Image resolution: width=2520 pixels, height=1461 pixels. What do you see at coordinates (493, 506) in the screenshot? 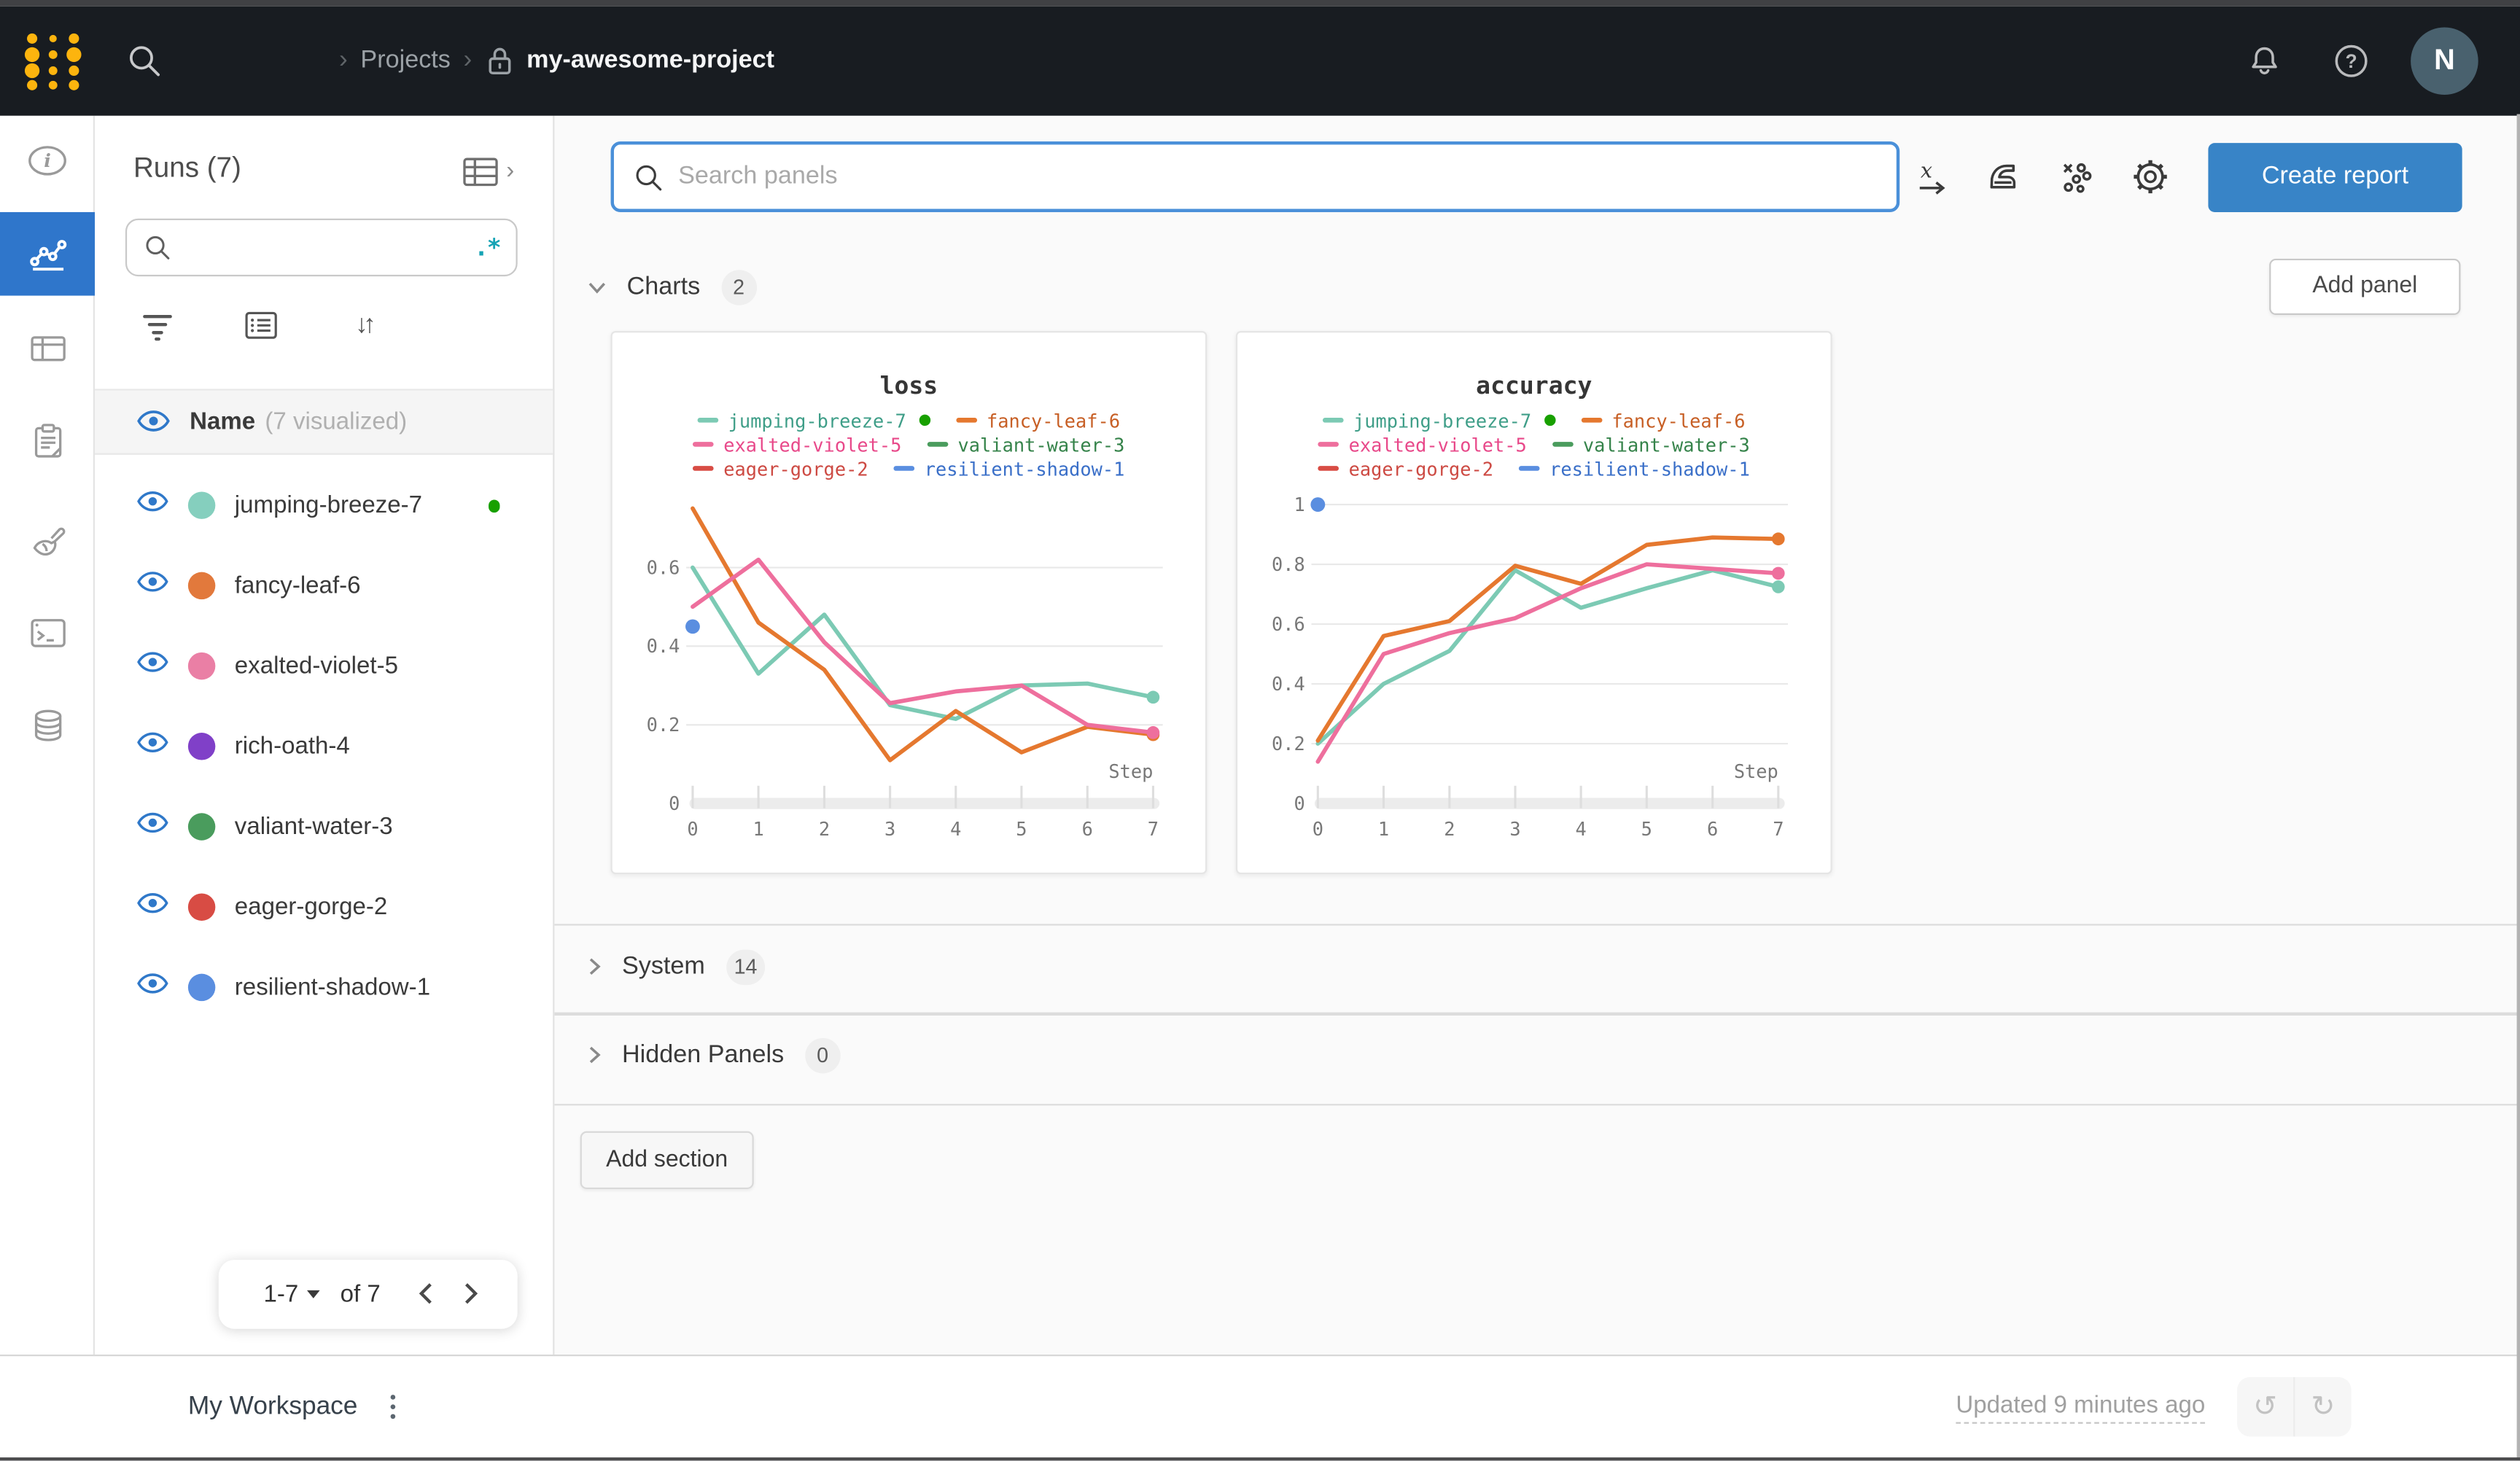
I see `running-indicator-dot` at bounding box center [493, 506].